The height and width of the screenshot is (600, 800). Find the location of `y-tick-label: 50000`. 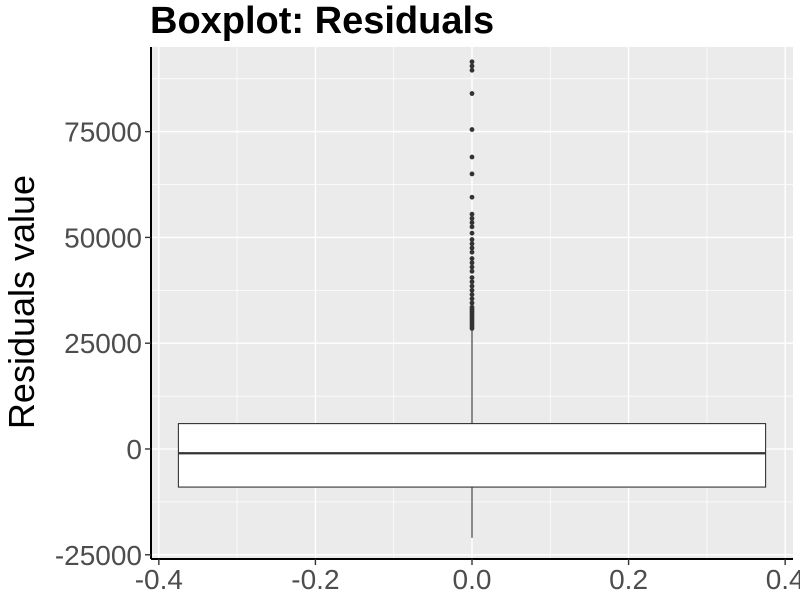

y-tick-label: 50000 is located at coordinates (103, 237).